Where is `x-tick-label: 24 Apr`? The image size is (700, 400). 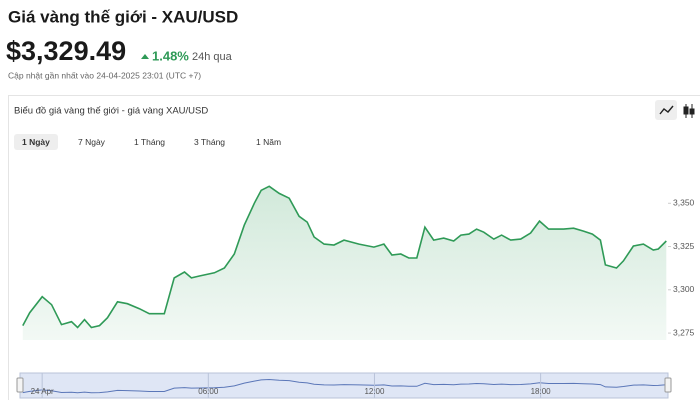
x-tick-label: 24 Apr is located at coordinates (42, 391).